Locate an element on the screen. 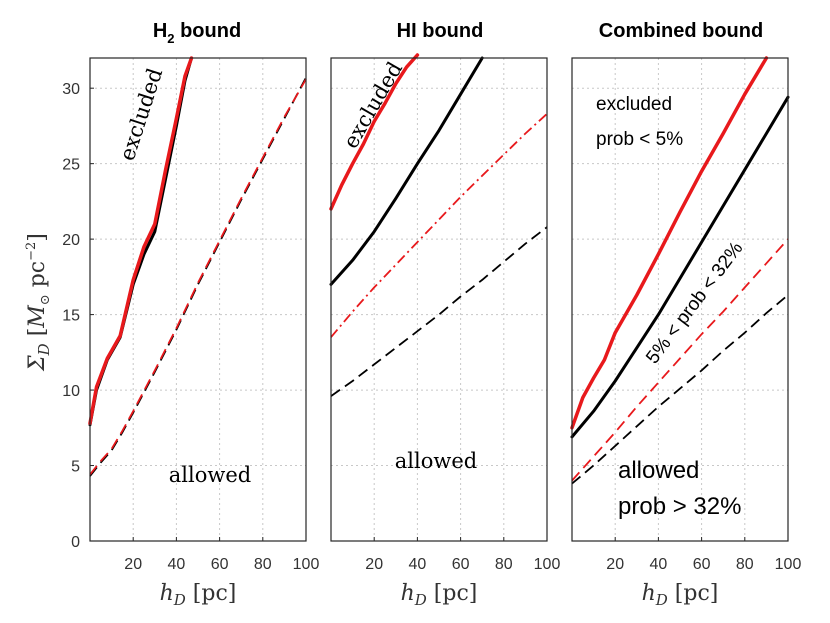 The width and height of the screenshot is (830, 623). annotation-prob-gt-32: prob > 32% is located at coordinates (679, 506).